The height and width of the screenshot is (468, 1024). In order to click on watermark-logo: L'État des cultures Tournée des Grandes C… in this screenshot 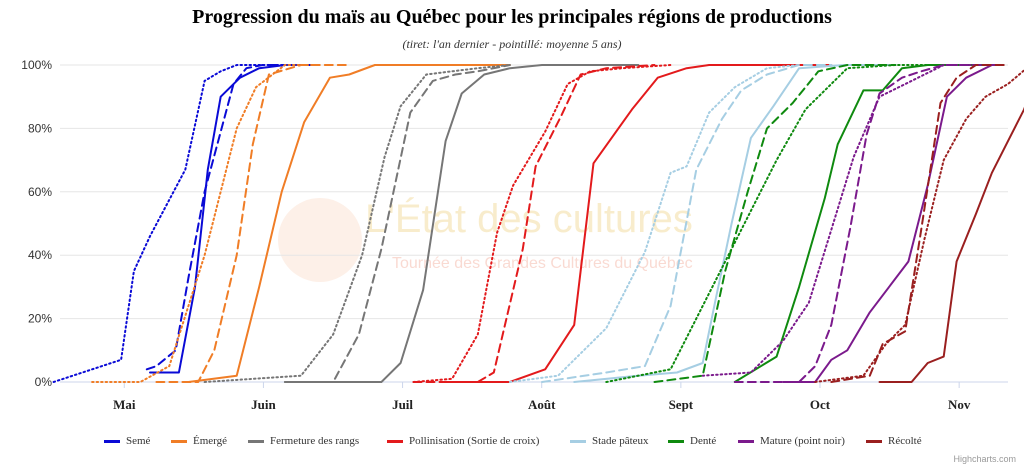, I will do `click(485, 239)`.